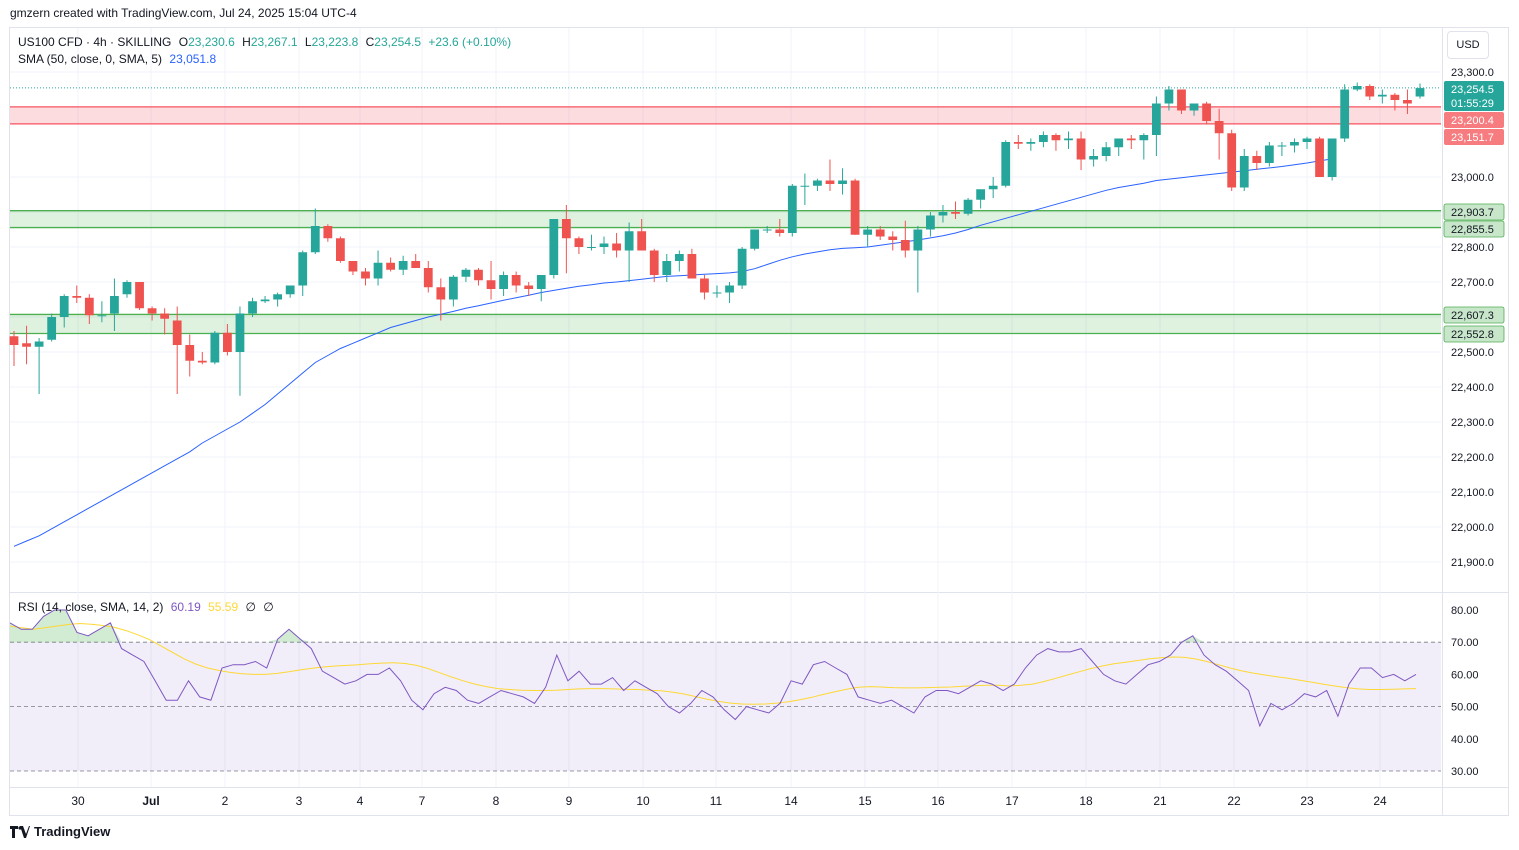 This screenshot has width=1519, height=850. Describe the element at coordinates (211, 42) in the screenshot. I see `open-value: 23,230.6` at that location.